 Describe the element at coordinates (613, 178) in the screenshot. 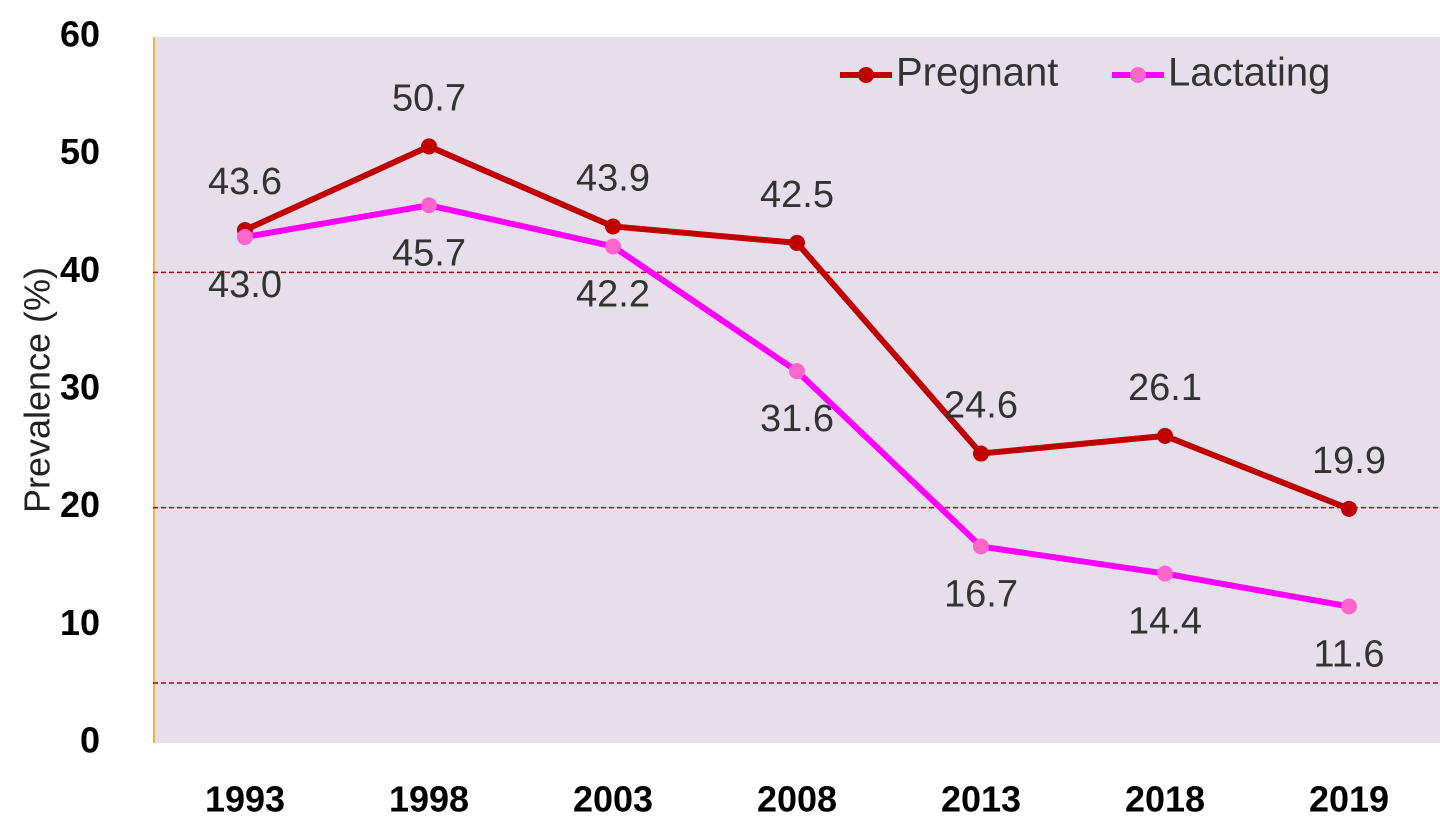

I see `data-label: 43.9` at that location.